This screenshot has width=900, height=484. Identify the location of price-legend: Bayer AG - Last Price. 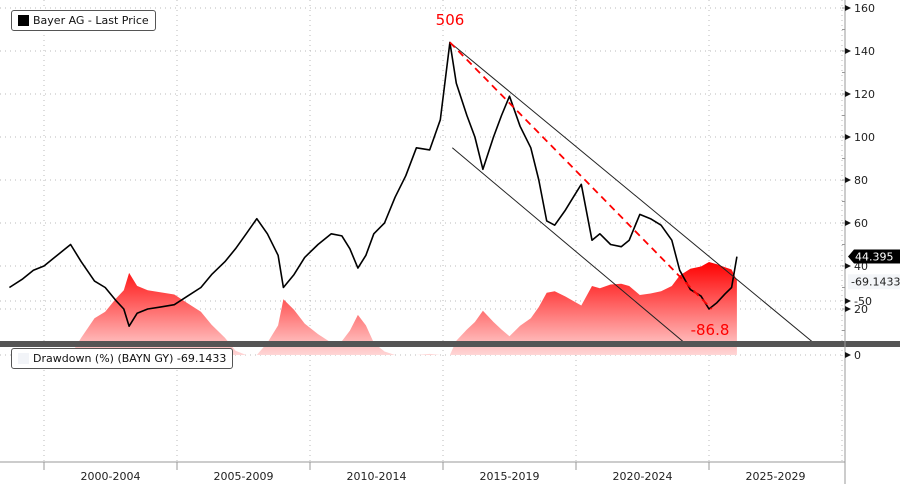
(83, 20).